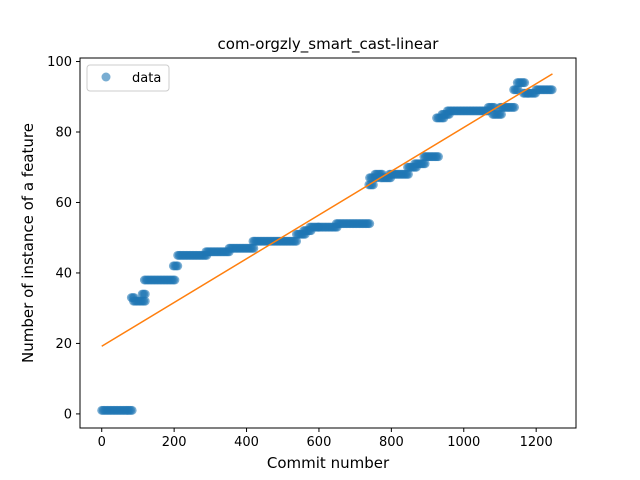  What do you see at coordinates (319, 442) in the screenshot?
I see `x-tick-label: 600` at bounding box center [319, 442].